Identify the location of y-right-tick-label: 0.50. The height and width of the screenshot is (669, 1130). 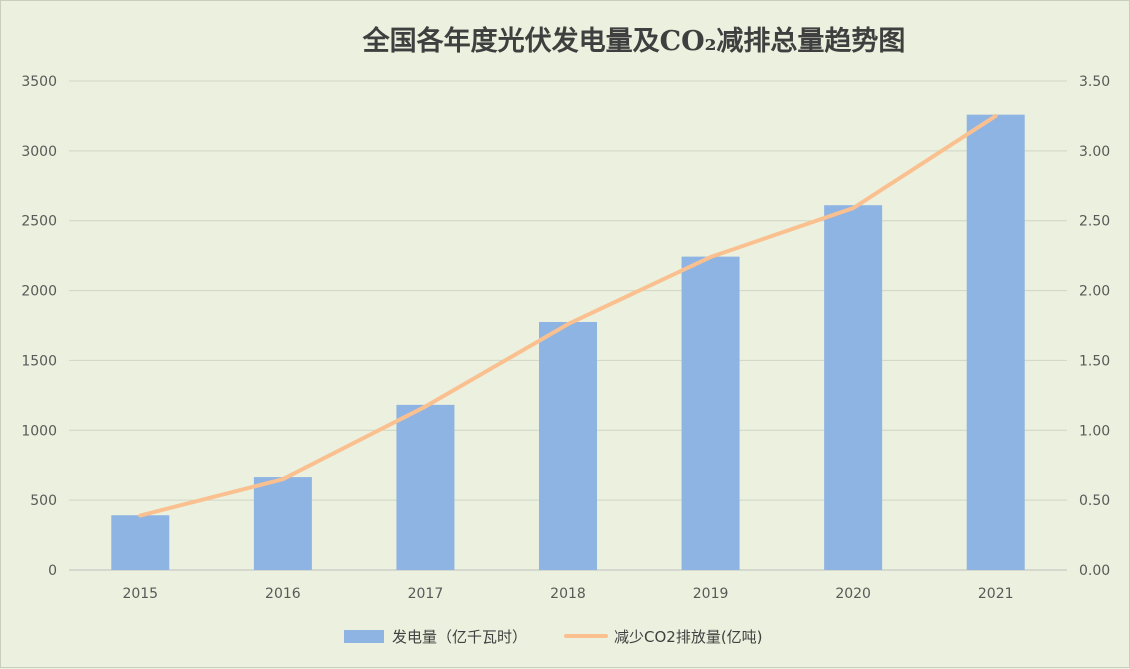
(1094, 501).